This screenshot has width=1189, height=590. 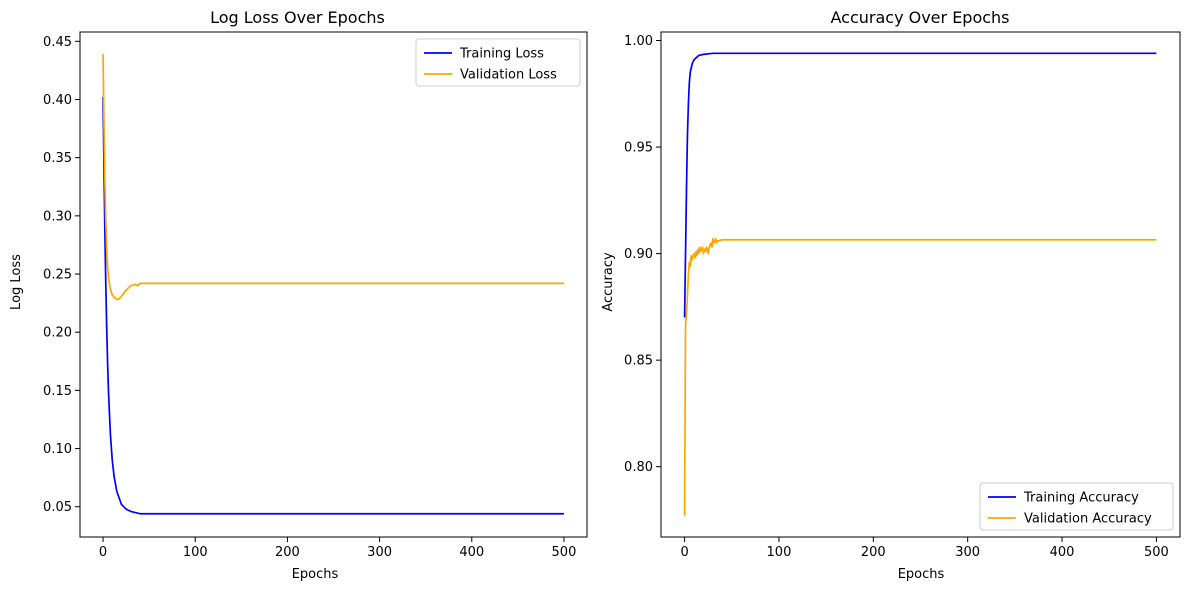 I want to click on loss-x-tick-label: 200, so click(x=287, y=552).